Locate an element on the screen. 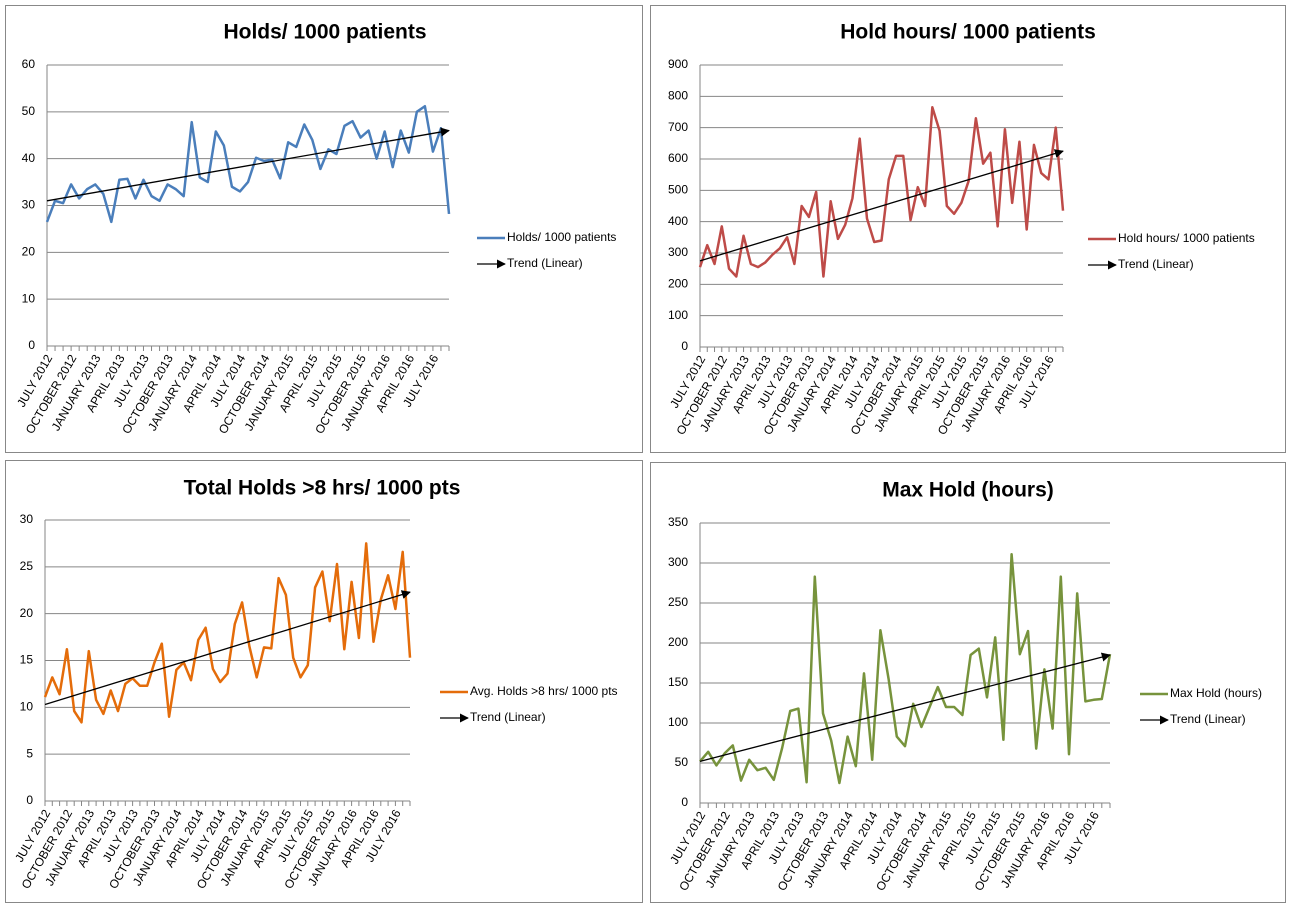  y-tick-label: 900 is located at coordinates (678, 64).